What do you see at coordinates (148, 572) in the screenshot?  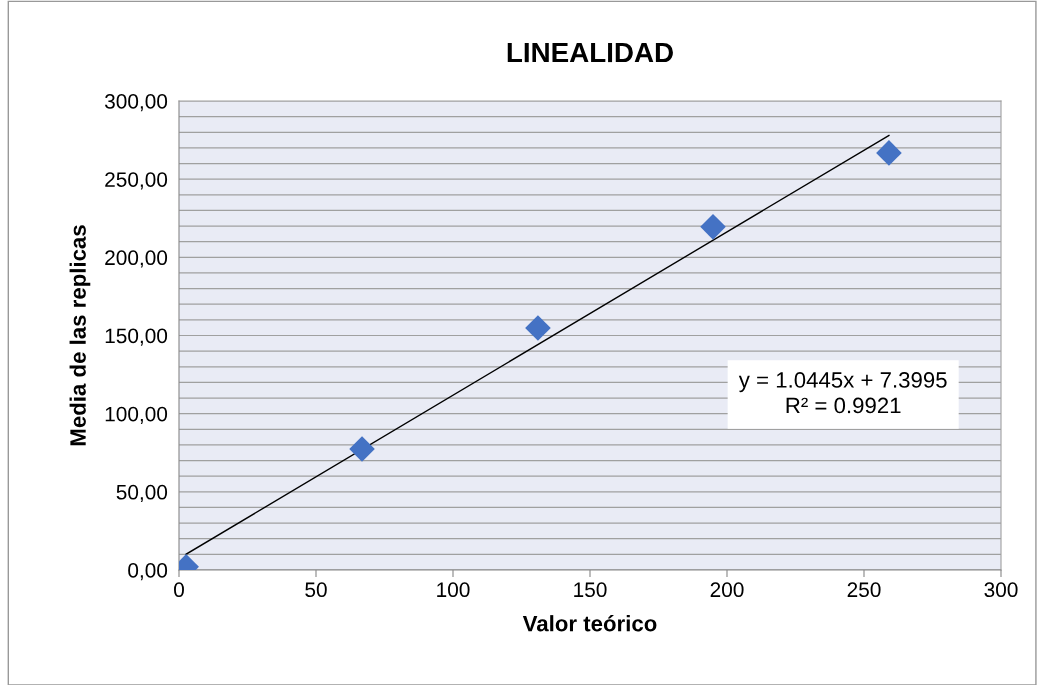 I see `y-tick-label: 0,00` at bounding box center [148, 572].